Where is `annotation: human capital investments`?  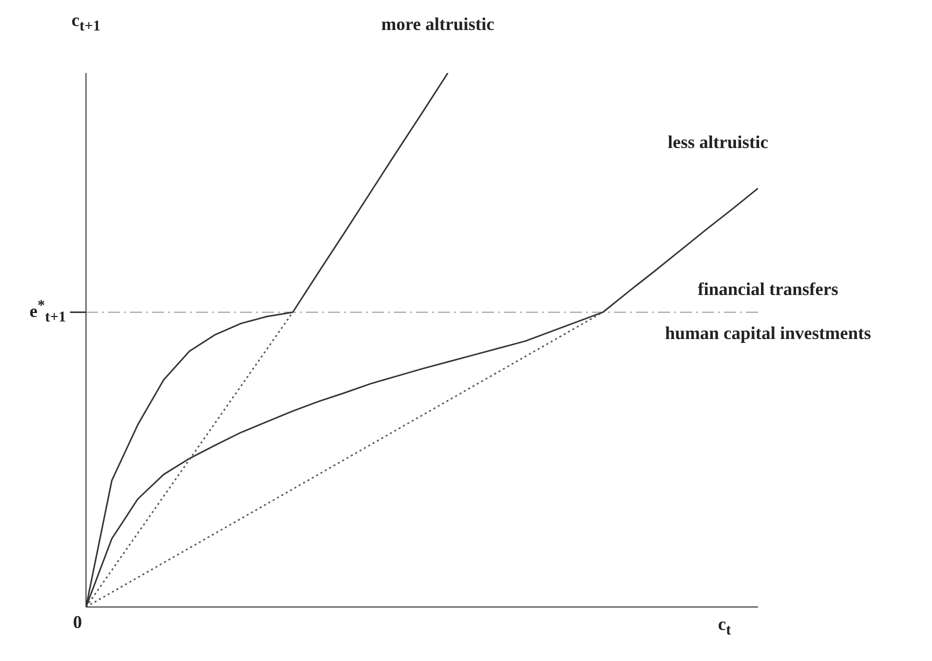
annotation: human capital investments is located at coordinates (768, 333).